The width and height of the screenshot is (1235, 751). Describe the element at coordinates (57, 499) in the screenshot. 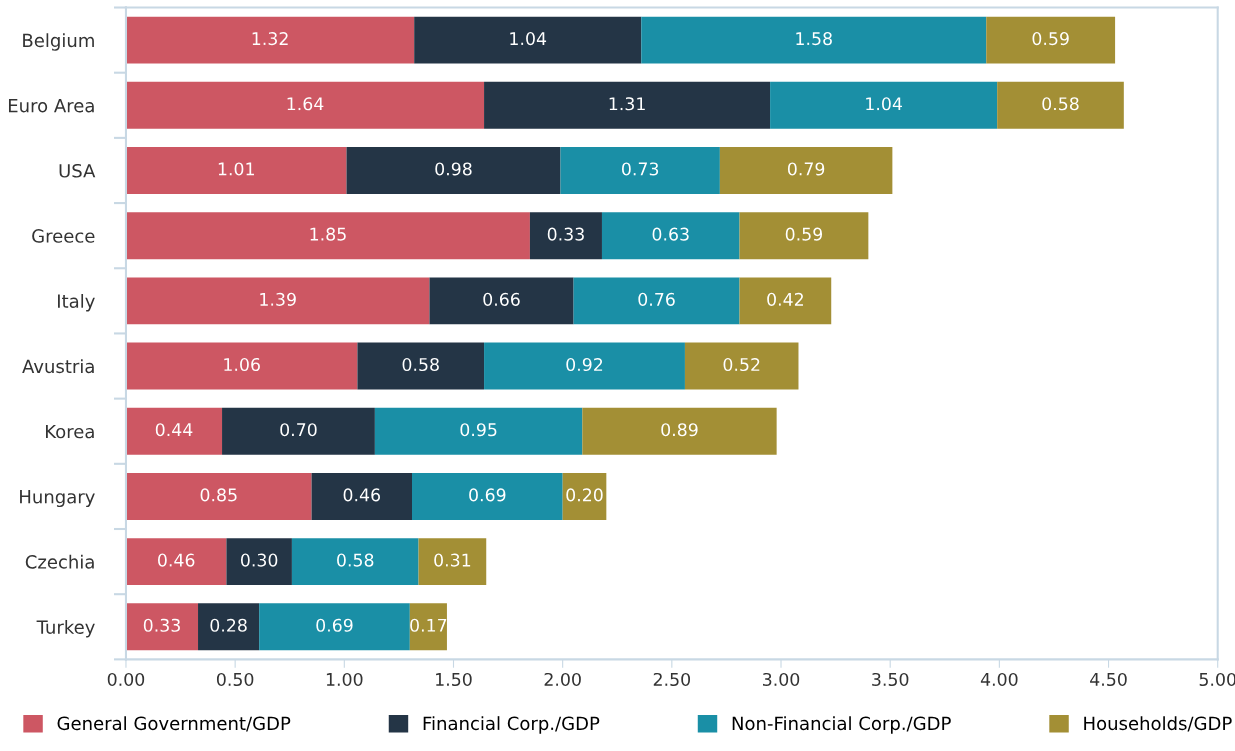

I see `y-tick-label: Hungary` at that location.